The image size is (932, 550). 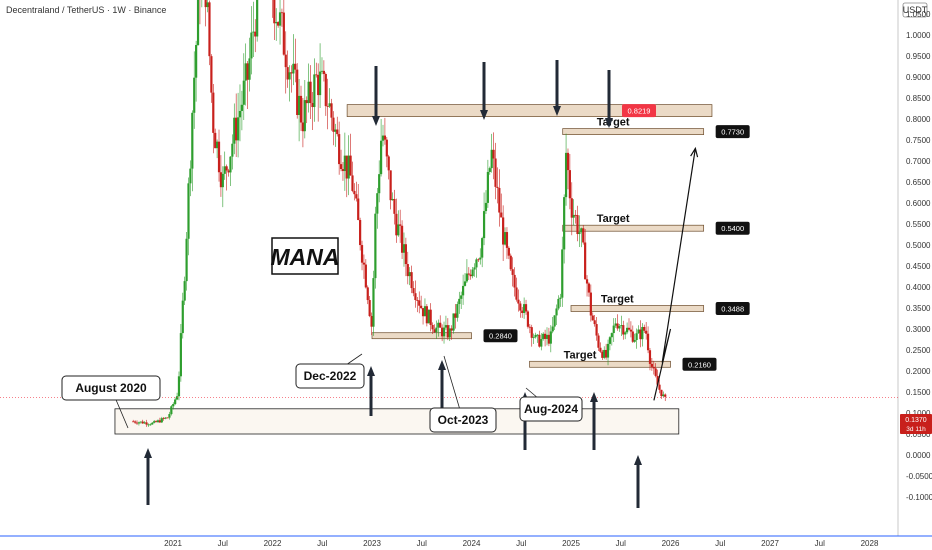 What do you see at coordinates (273, 543) in the screenshot?
I see `time-tick-label: 2022` at bounding box center [273, 543].